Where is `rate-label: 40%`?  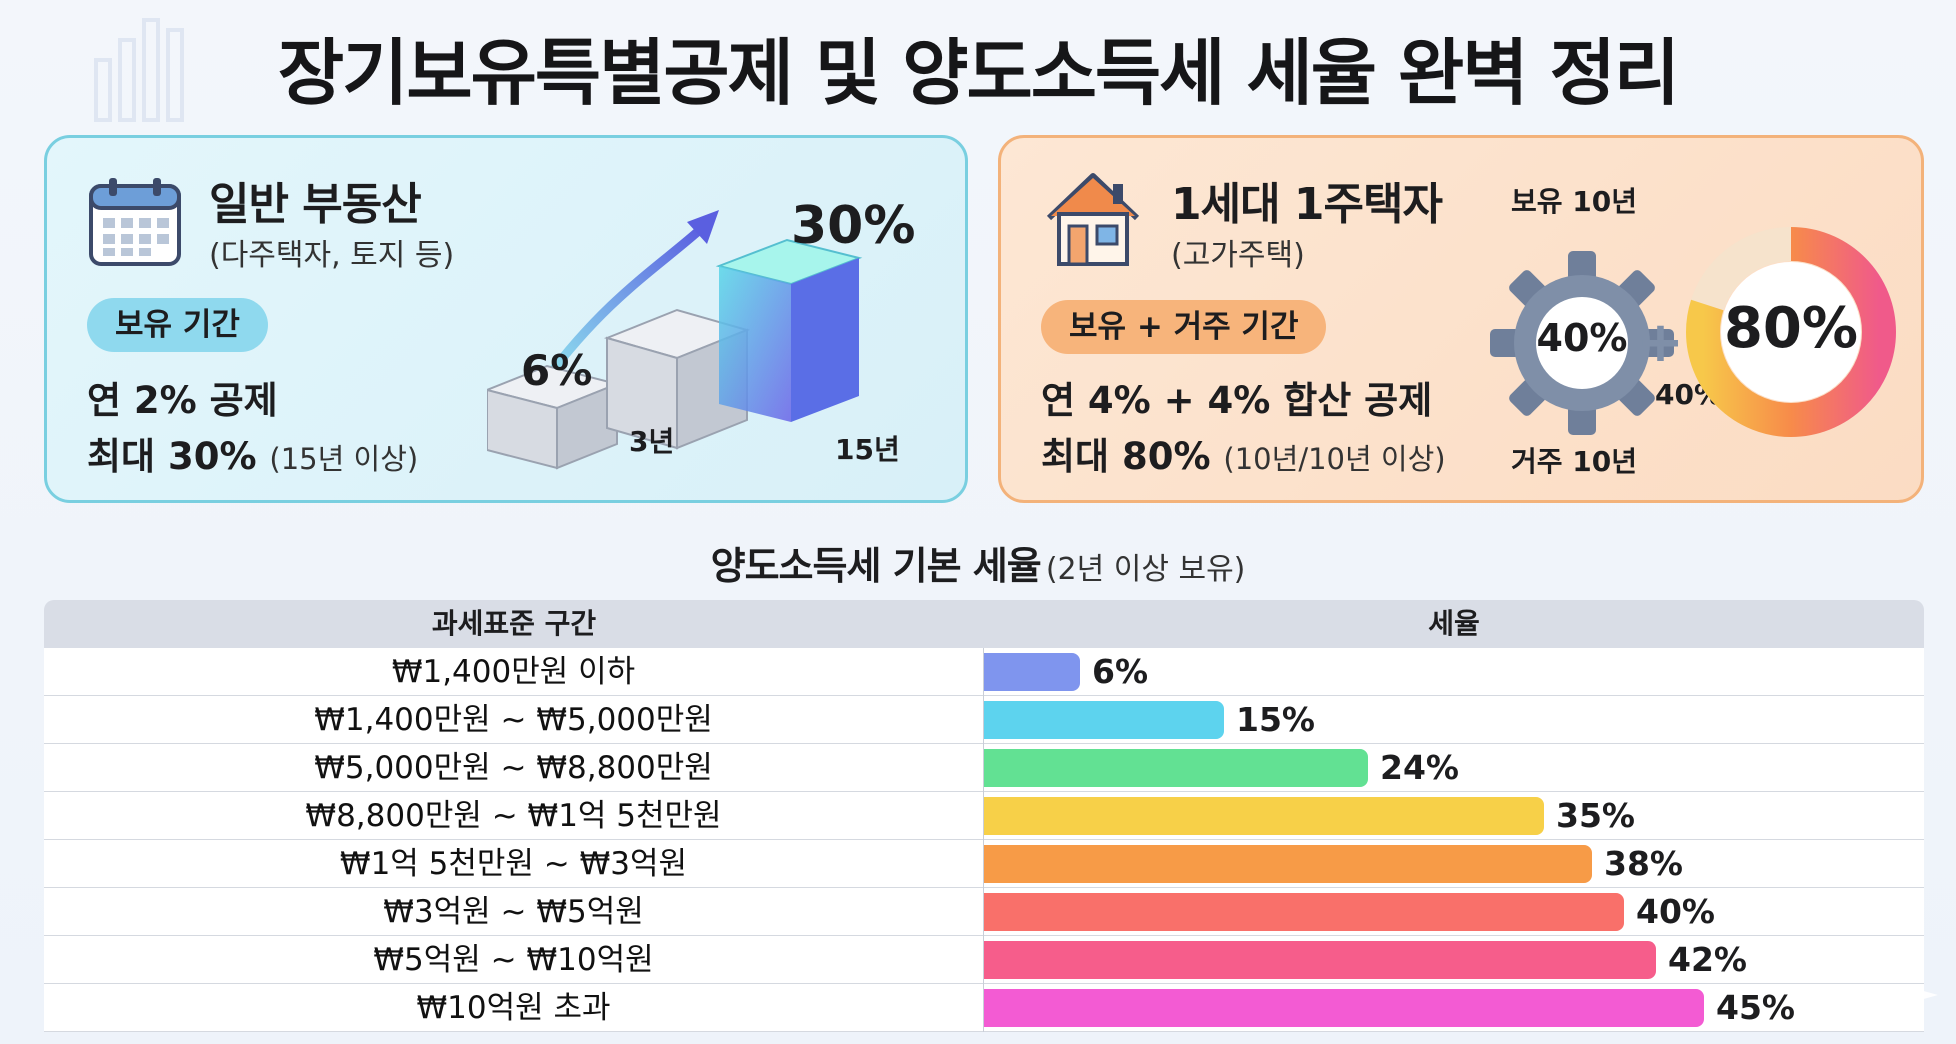
rate-label: 40% is located at coordinates (1675, 911).